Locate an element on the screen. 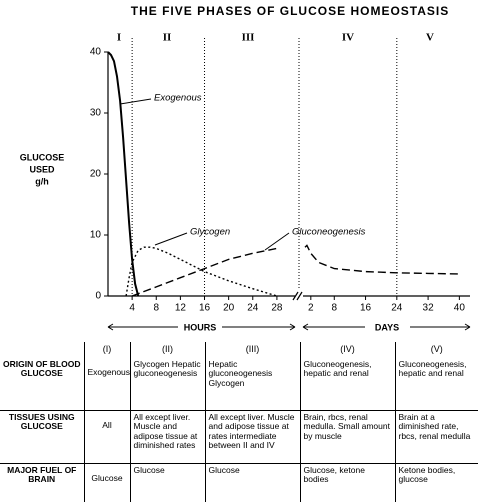  x-axis-label: DAYS is located at coordinates (387, 327).